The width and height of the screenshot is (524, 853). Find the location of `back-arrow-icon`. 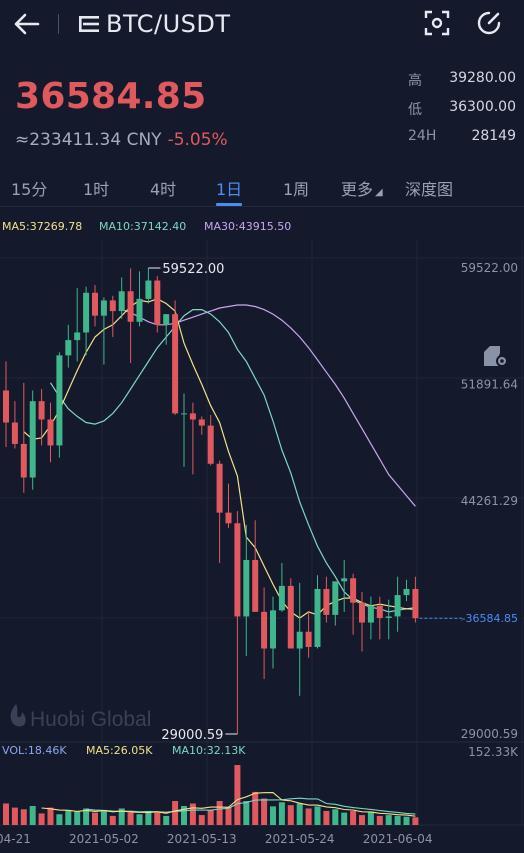

back-arrow-icon is located at coordinates (27, 24).